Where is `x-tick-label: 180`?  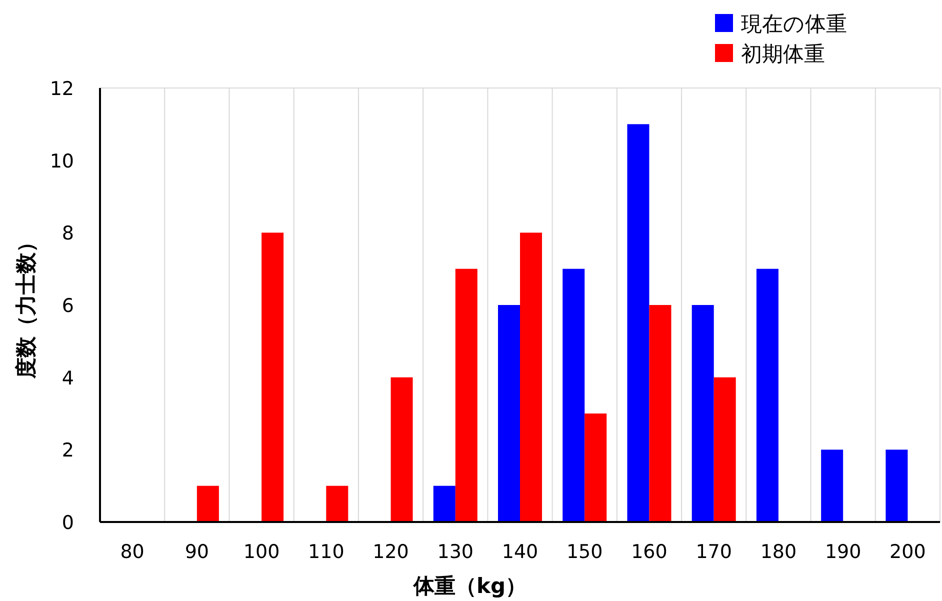
x-tick-label: 180 is located at coordinates (778, 552).